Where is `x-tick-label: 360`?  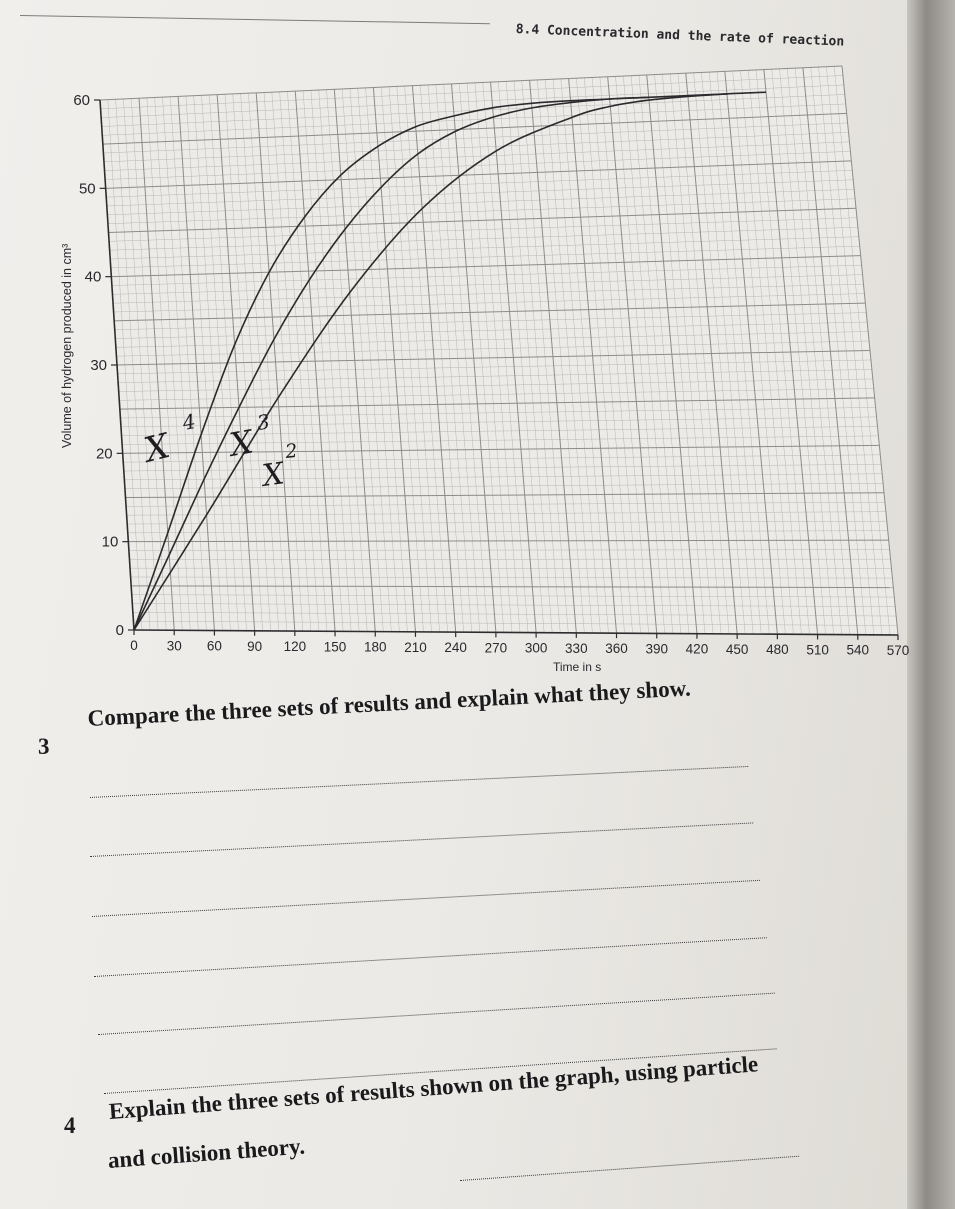
x-tick-label: 360 is located at coordinates (616, 648).